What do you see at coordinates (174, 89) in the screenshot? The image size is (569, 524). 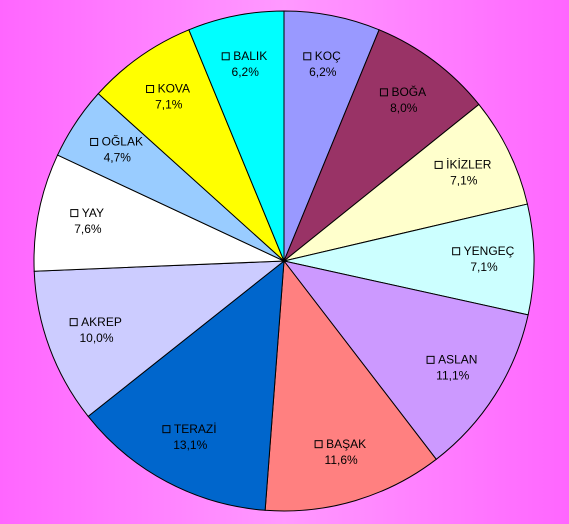 I see `slice-label: KOVA` at bounding box center [174, 89].